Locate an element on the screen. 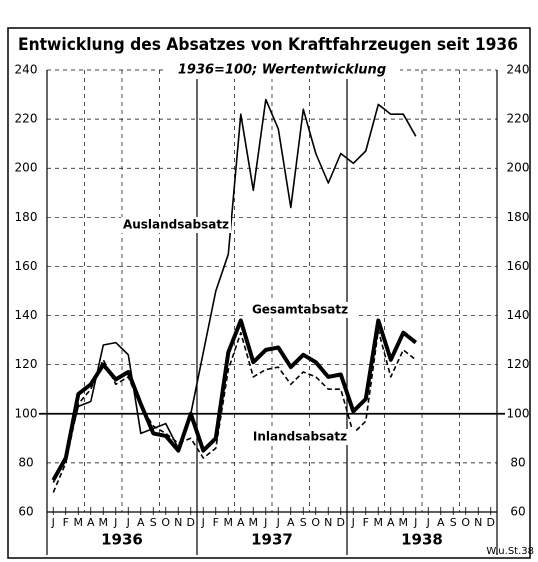 The height and width of the screenshot is (562, 538). y-tick-label: 180 is located at coordinates (26, 217).